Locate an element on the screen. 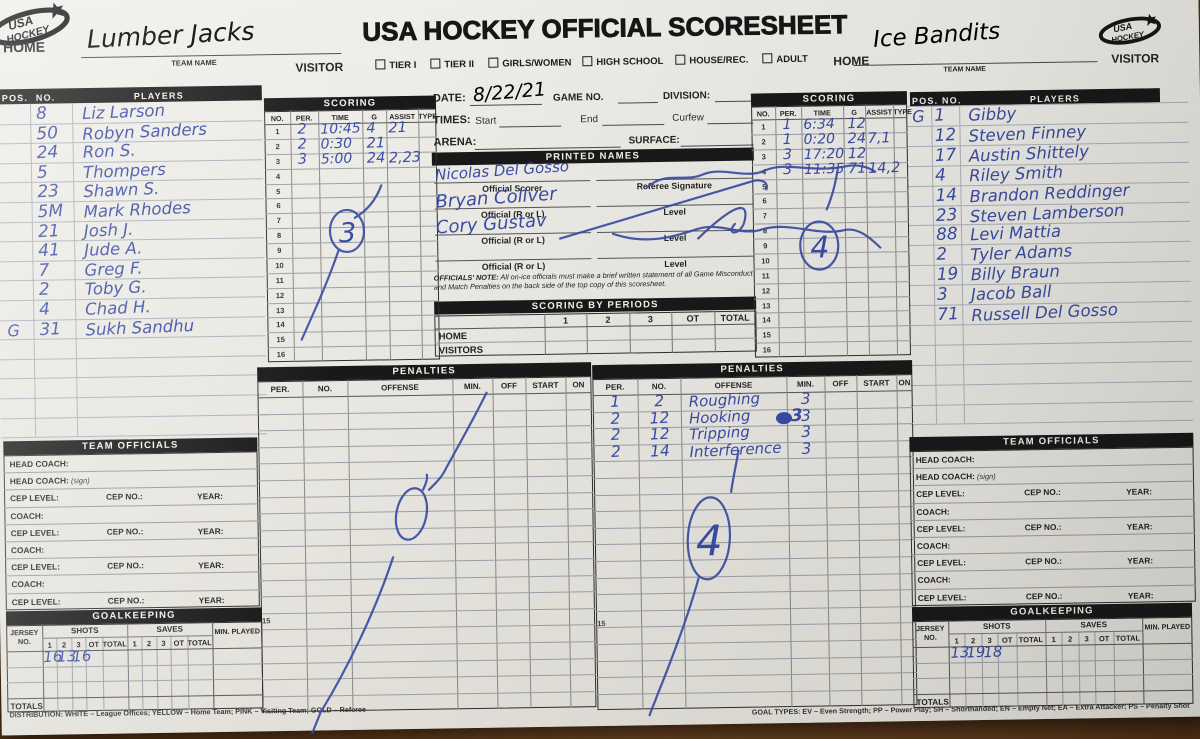 The height and width of the screenshot is (739, 1200). roster-number: 41 is located at coordinates (49, 251).